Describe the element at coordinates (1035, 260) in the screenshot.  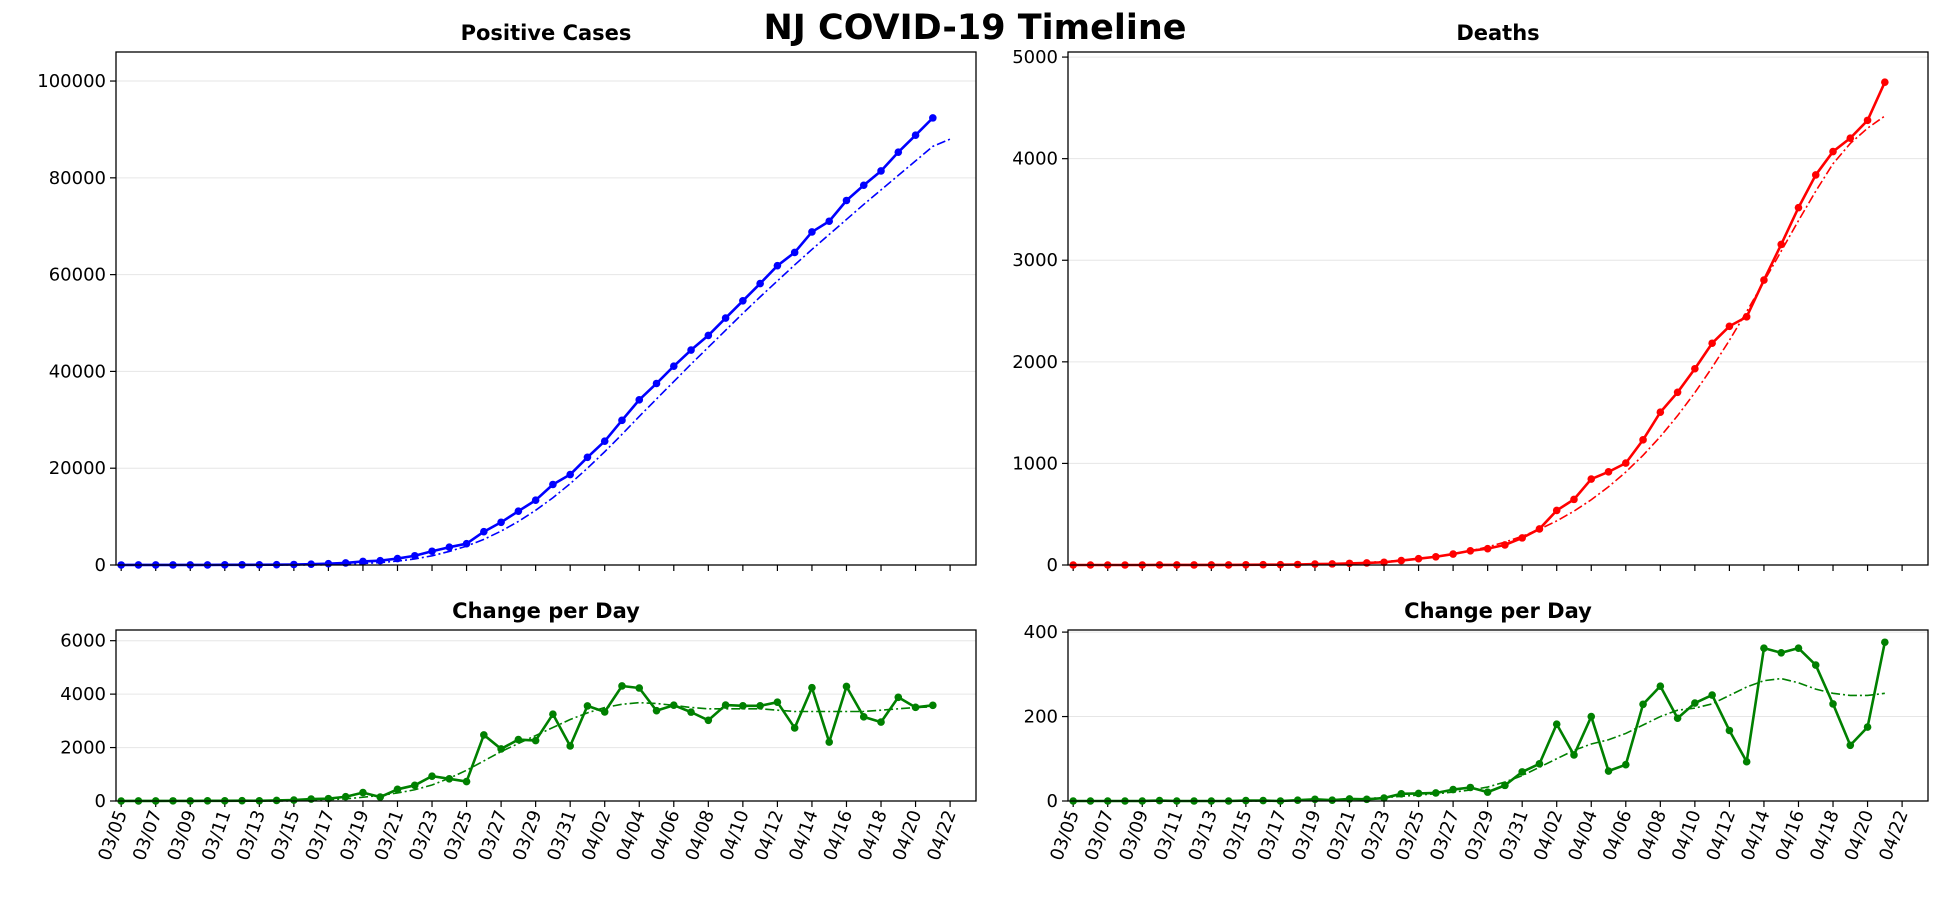
I see `y-tick-label: 3000` at that location.